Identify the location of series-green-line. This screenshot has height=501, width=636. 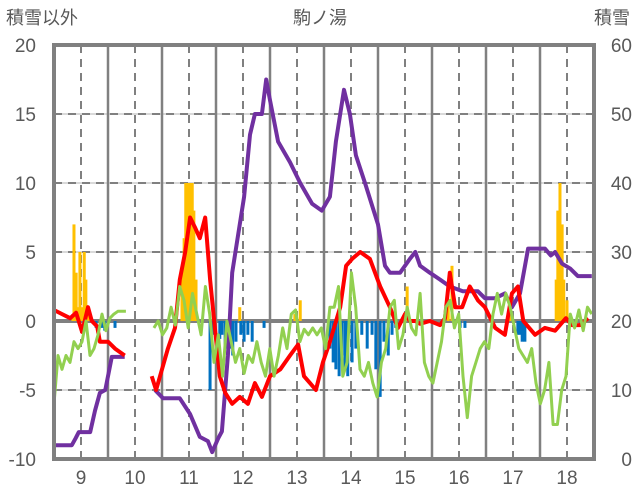
(89, 356).